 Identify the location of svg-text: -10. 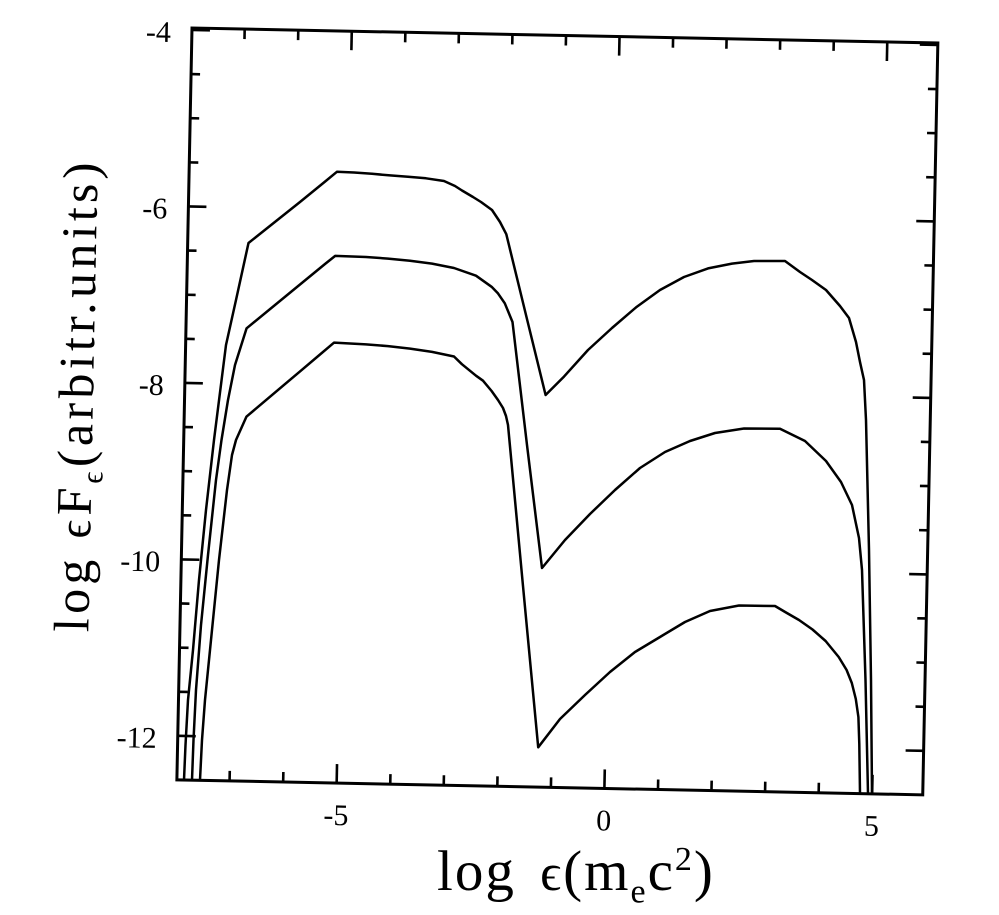
(140, 562).